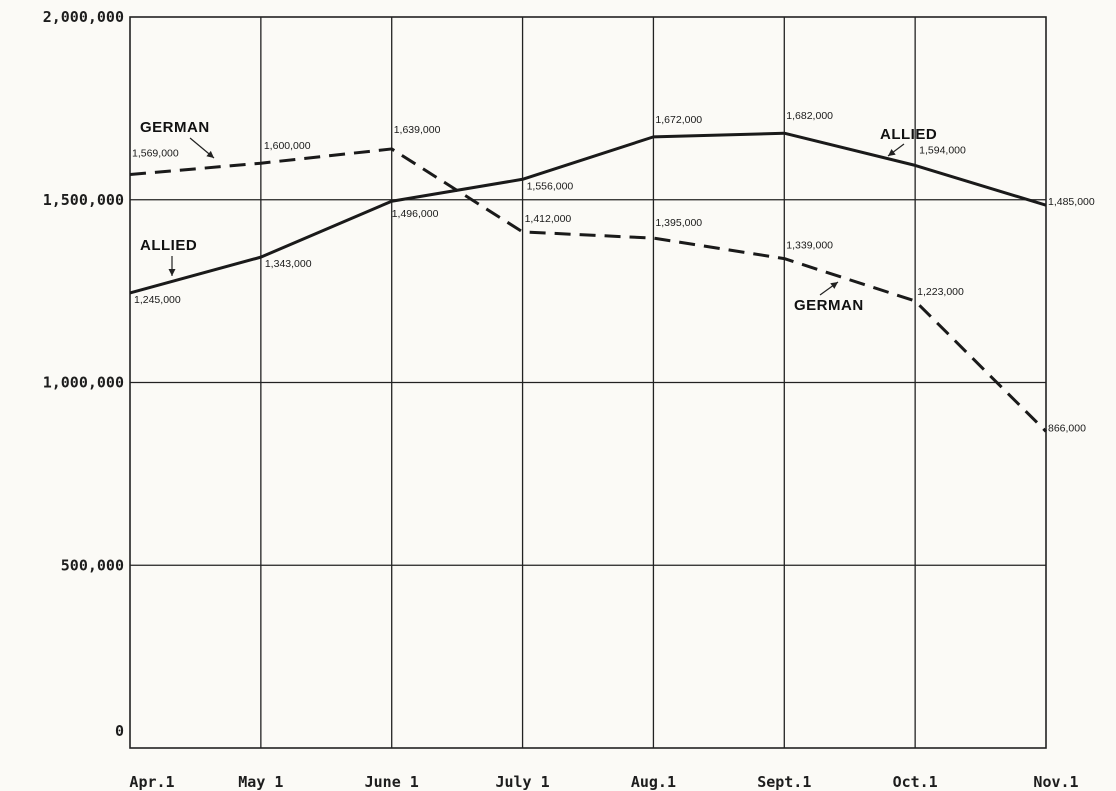 Image resolution: width=1116 pixels, height=791 pixels. What do you see at coordinates (92, 565) in the screenshot?
I see `y-tick-label: 500,000` at bounding box center [92, 565].